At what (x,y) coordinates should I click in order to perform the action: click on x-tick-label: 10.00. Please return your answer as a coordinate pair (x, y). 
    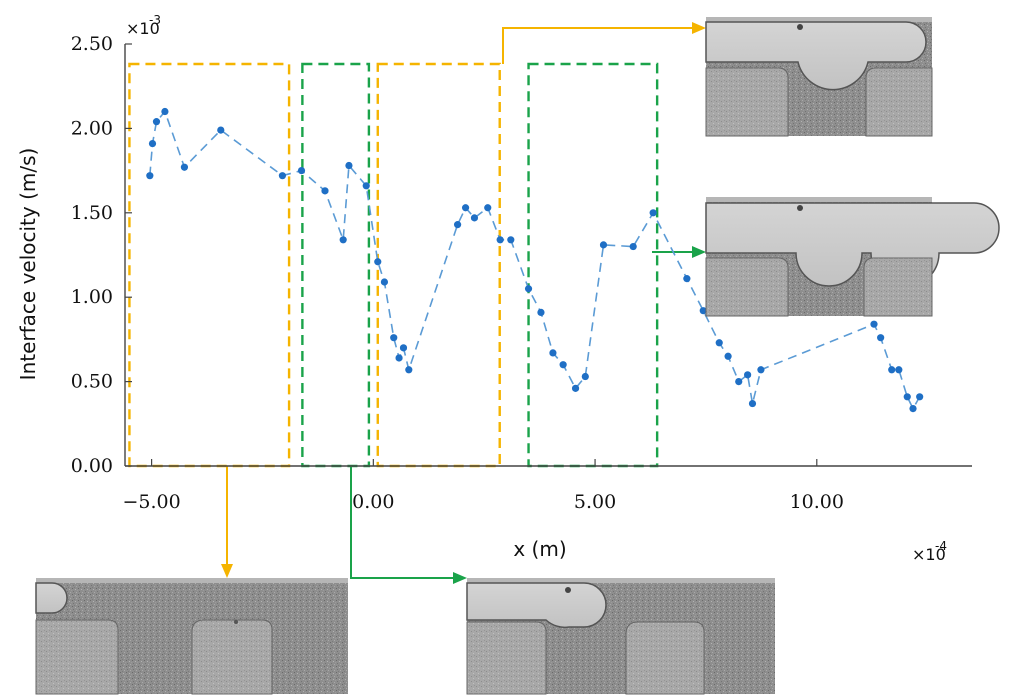
    Looking at the image, I should click on (817, 502).